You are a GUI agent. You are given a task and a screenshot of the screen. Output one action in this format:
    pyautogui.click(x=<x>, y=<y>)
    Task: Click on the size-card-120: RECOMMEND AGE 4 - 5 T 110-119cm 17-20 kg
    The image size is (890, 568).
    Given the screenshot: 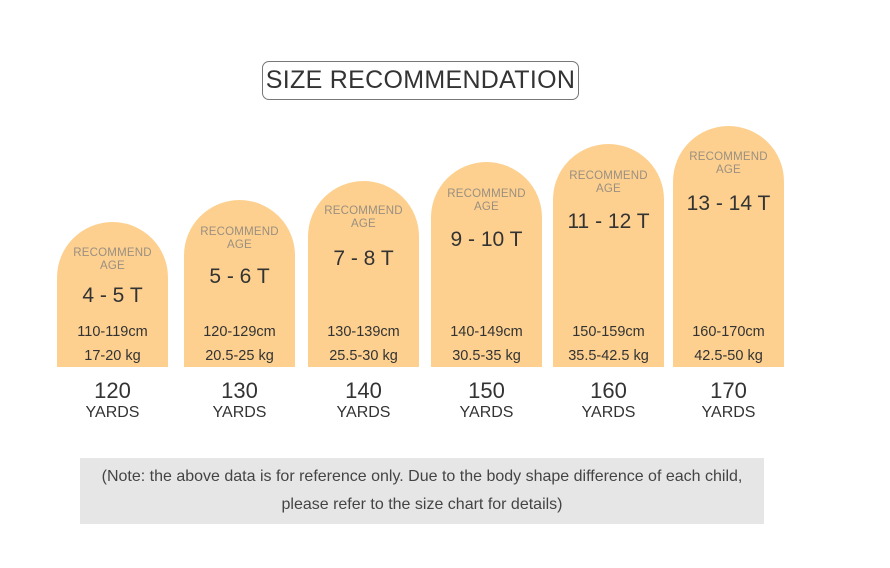 What is the action you would take?
    pyautogui.click(x=112, y=294)
    